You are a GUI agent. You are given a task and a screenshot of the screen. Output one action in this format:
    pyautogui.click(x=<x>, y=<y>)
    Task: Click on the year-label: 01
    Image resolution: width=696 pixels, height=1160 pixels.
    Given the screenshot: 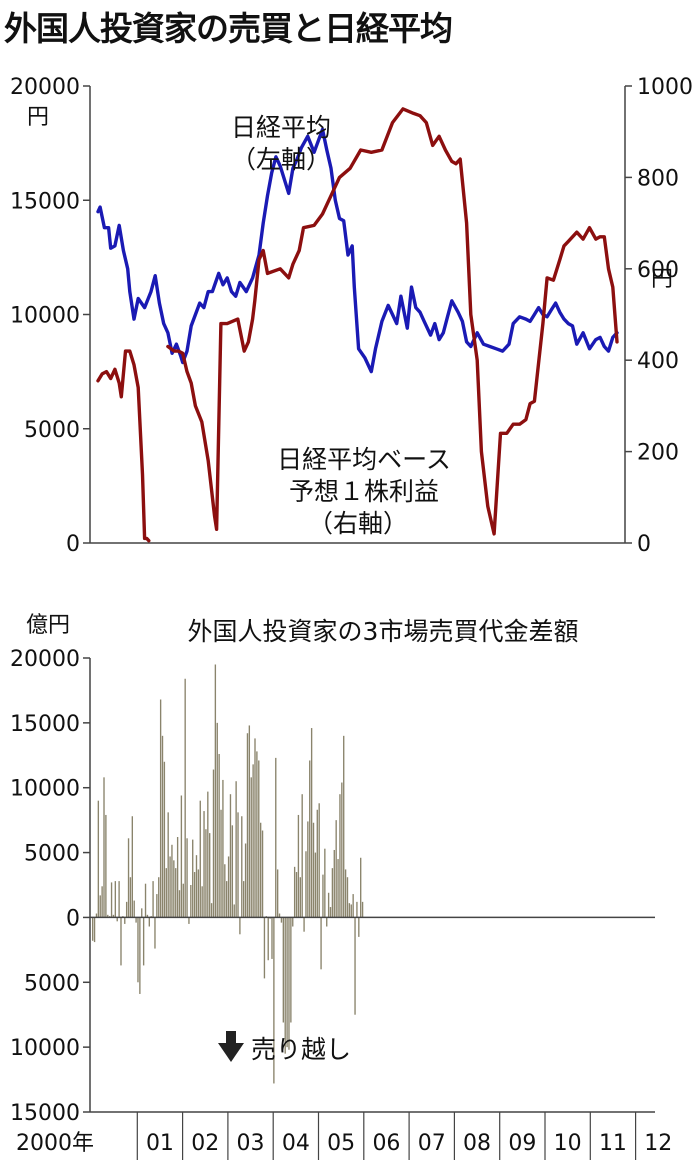 What is the action you would take?
    pyautogui.click(x=160, y=1143)
    